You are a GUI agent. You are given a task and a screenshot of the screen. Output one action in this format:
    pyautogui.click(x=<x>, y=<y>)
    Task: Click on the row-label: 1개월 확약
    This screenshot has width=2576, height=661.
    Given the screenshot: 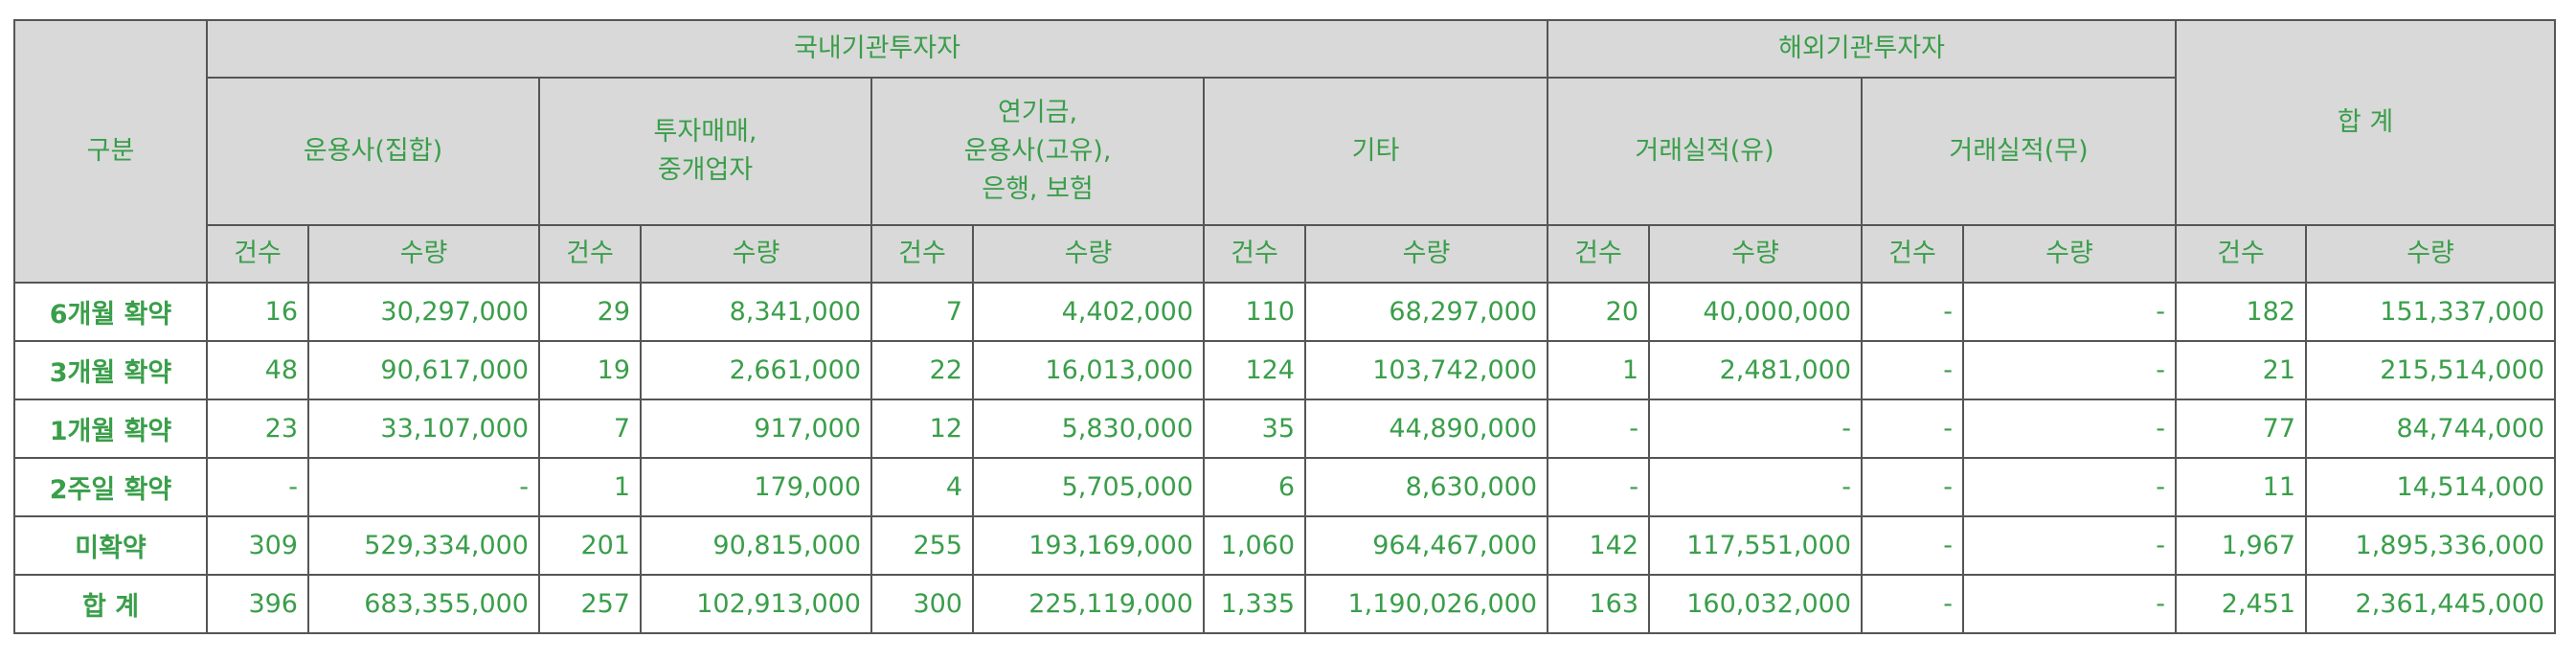 What is the action you would take?
    pyautogui.click(x=110, y=429)
    